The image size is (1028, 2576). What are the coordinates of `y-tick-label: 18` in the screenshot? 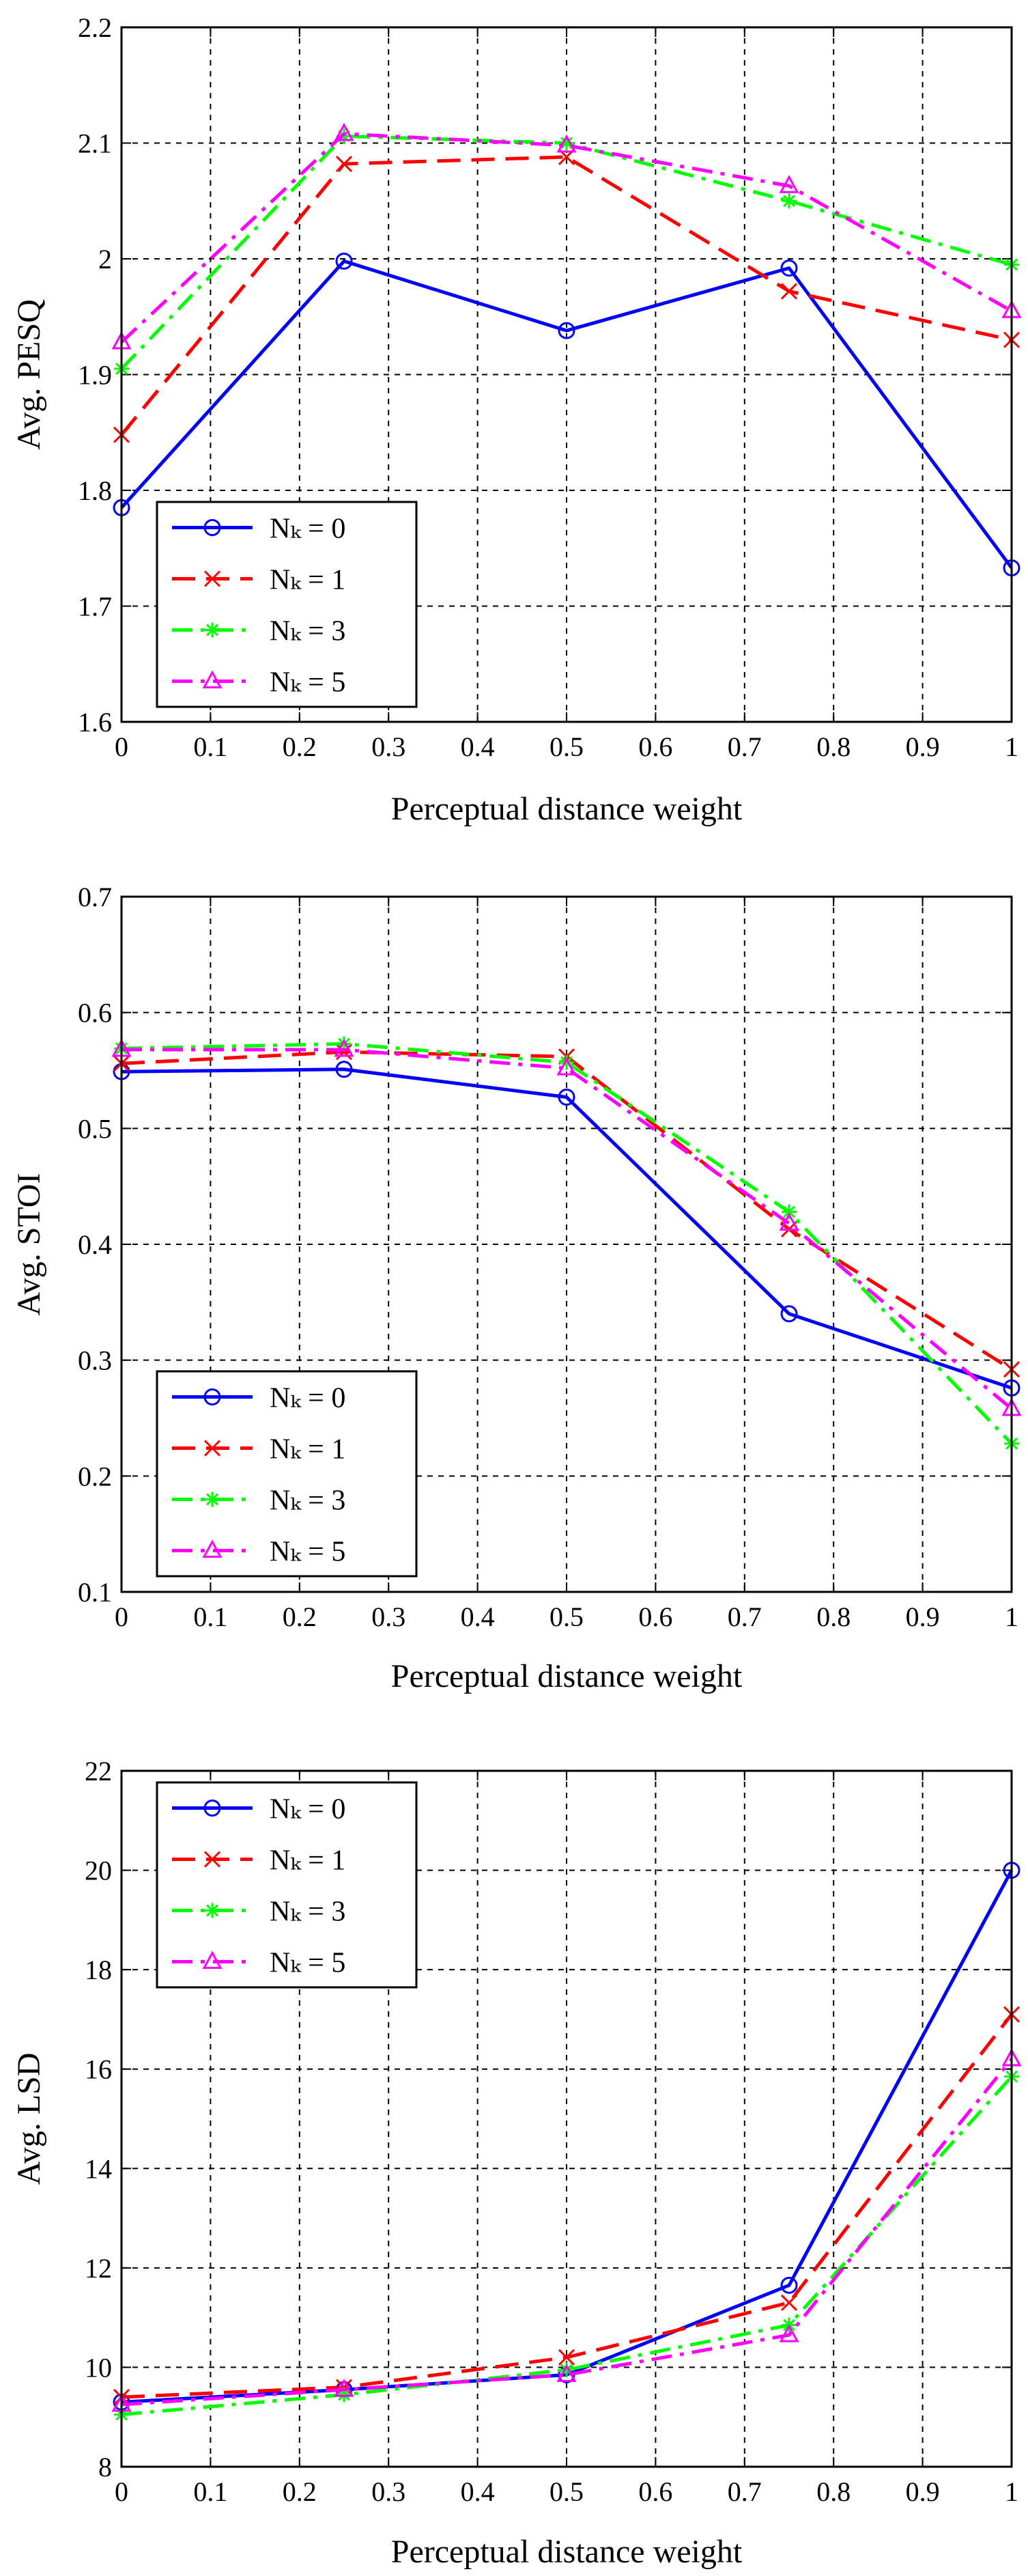 It's located at (98, 1970).